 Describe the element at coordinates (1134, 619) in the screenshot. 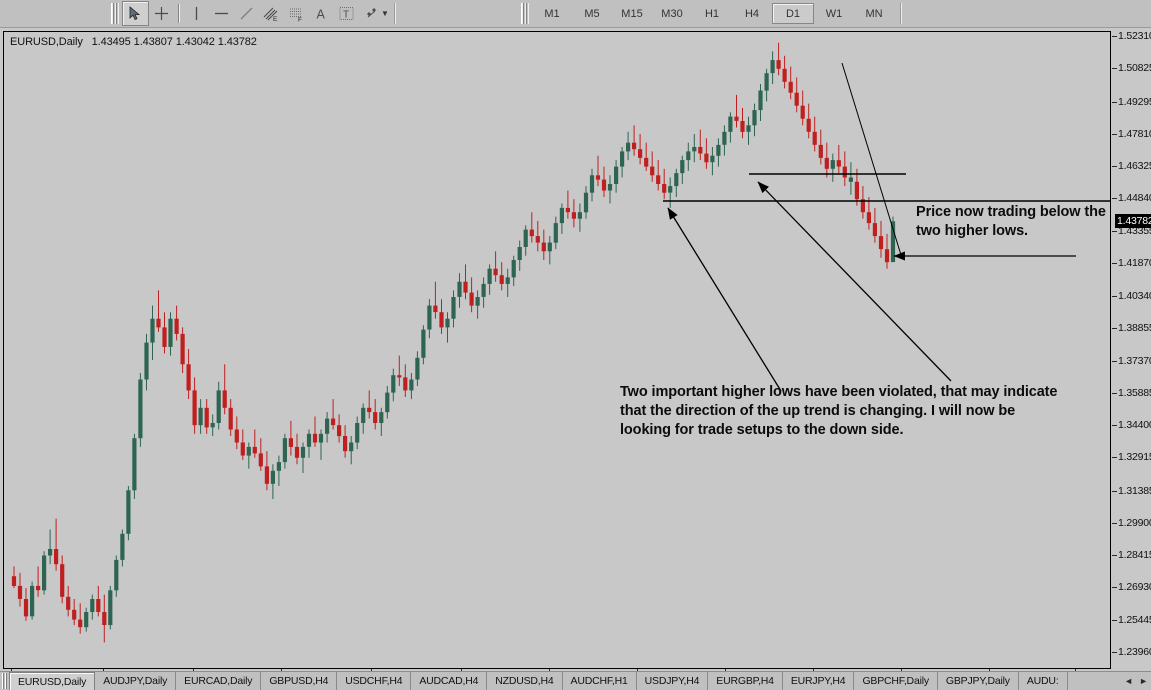

I see `price-axis-label: 1.25445` at that location.